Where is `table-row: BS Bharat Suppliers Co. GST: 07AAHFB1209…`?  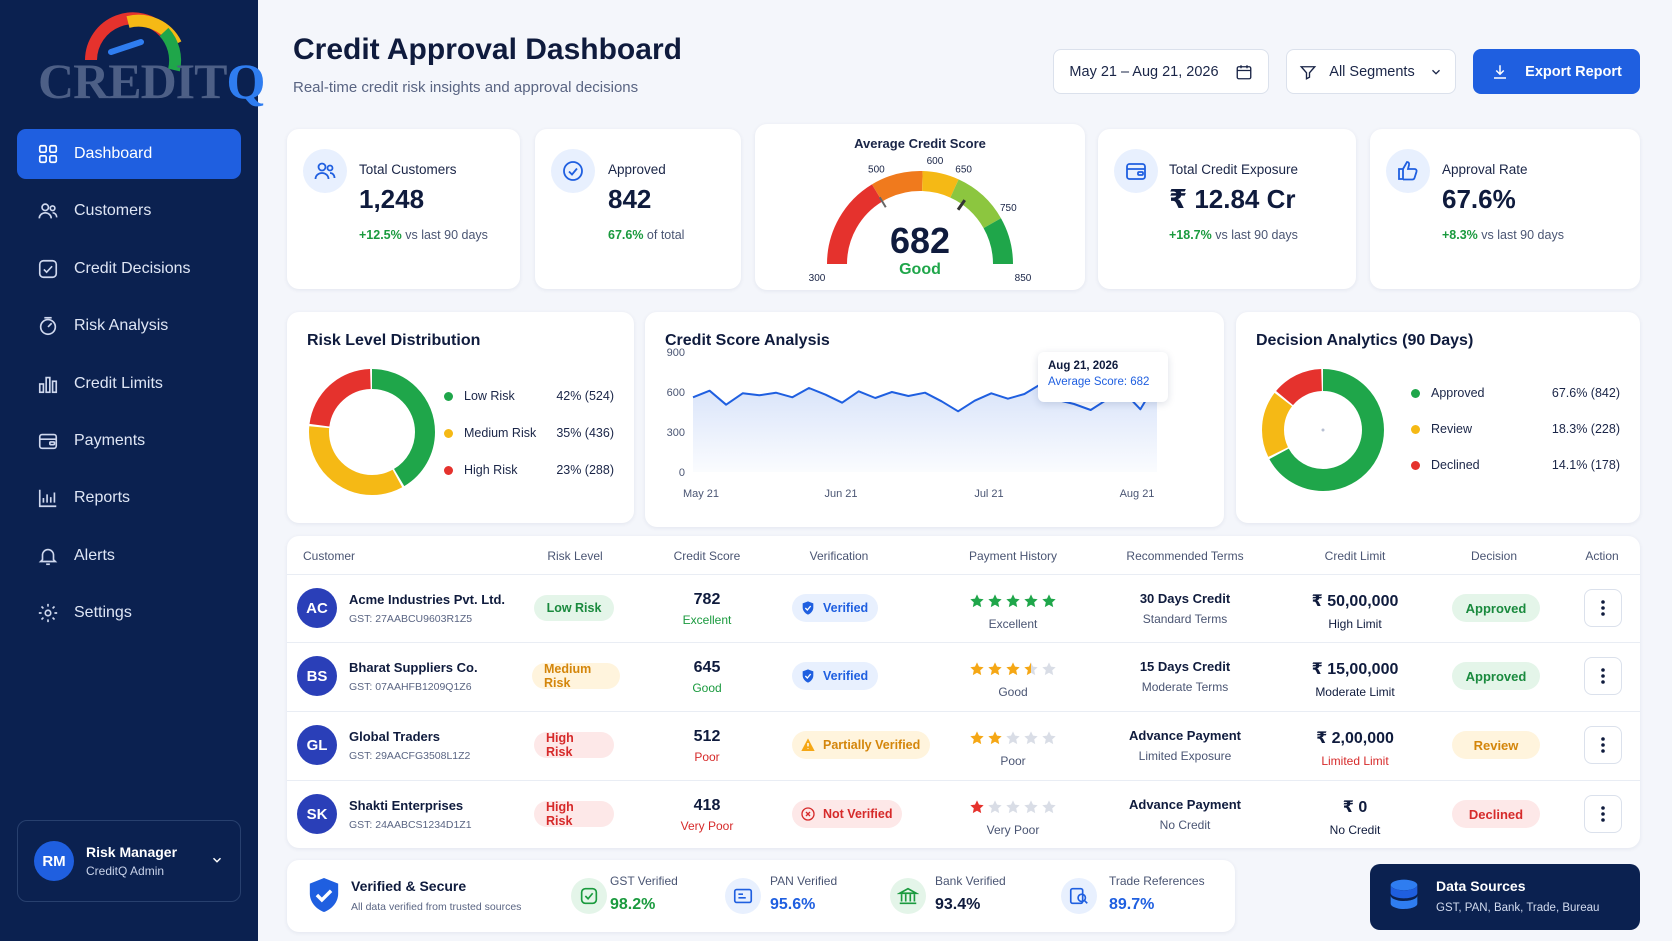 table-row: BS Bharat Suppliers Co. GST: 07AAHFB1209… is located at coordinates (963, 676).